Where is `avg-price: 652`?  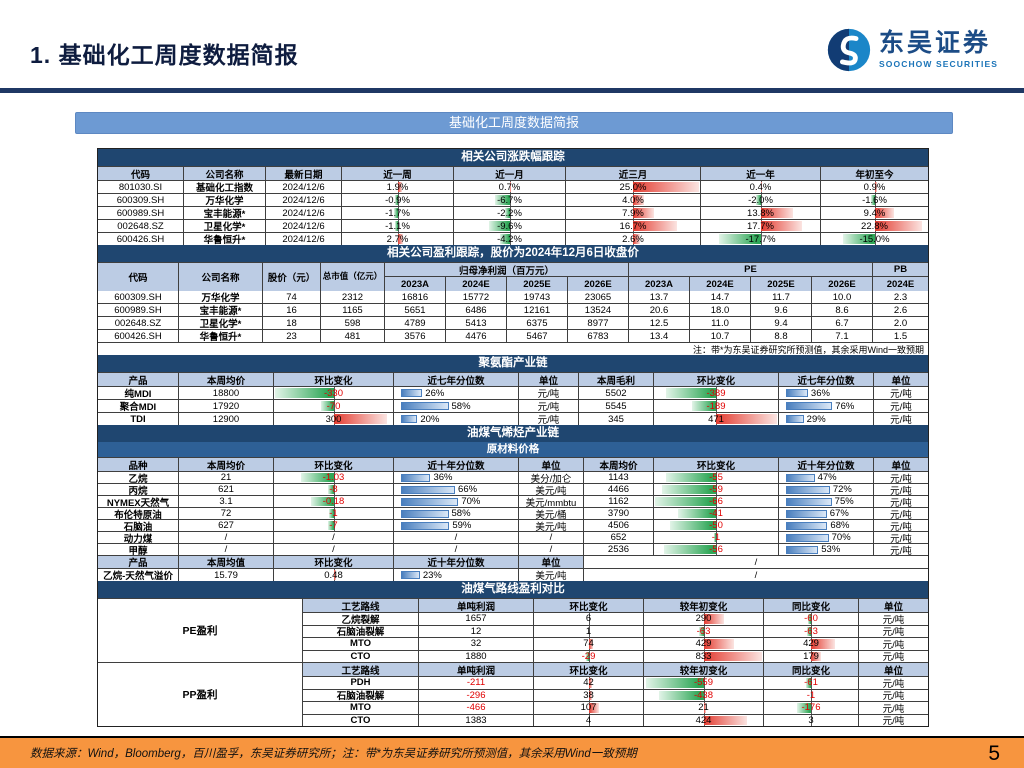
avg-price: 652 is located at coordinates (618, 537).